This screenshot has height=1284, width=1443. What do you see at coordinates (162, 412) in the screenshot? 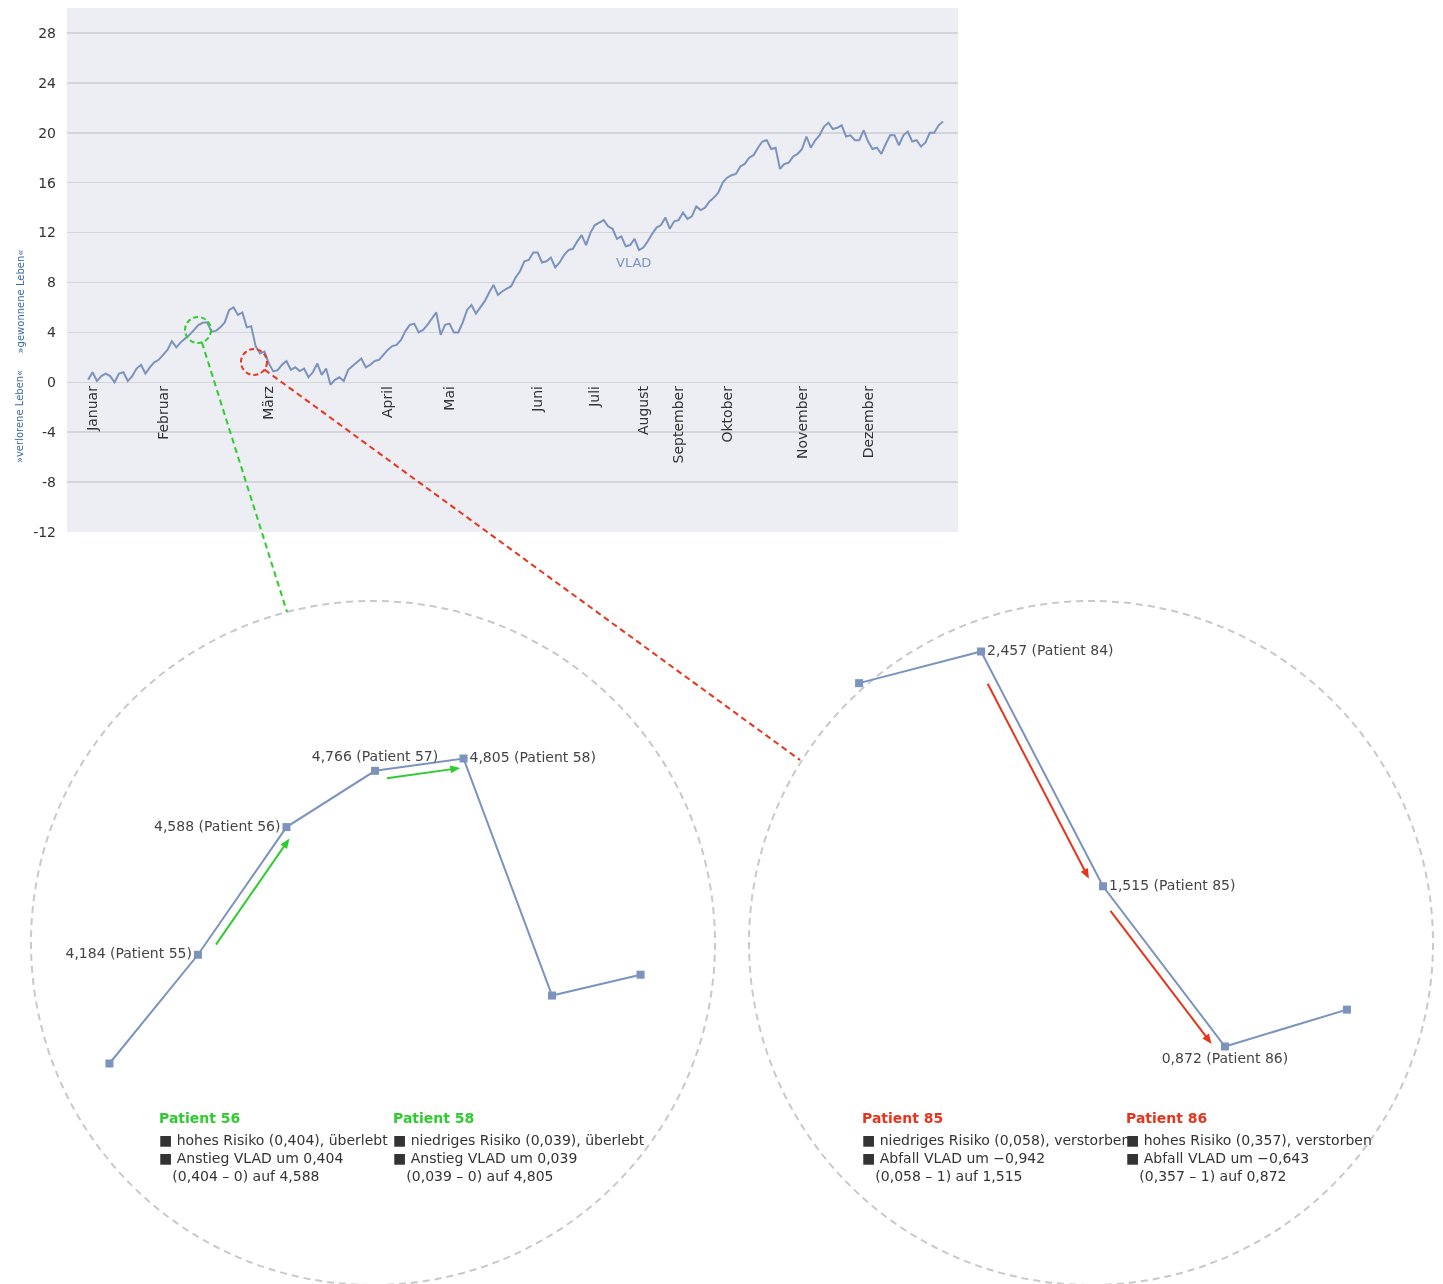
I see `x-tick-label: Februar` at bounding box center [162, 412].